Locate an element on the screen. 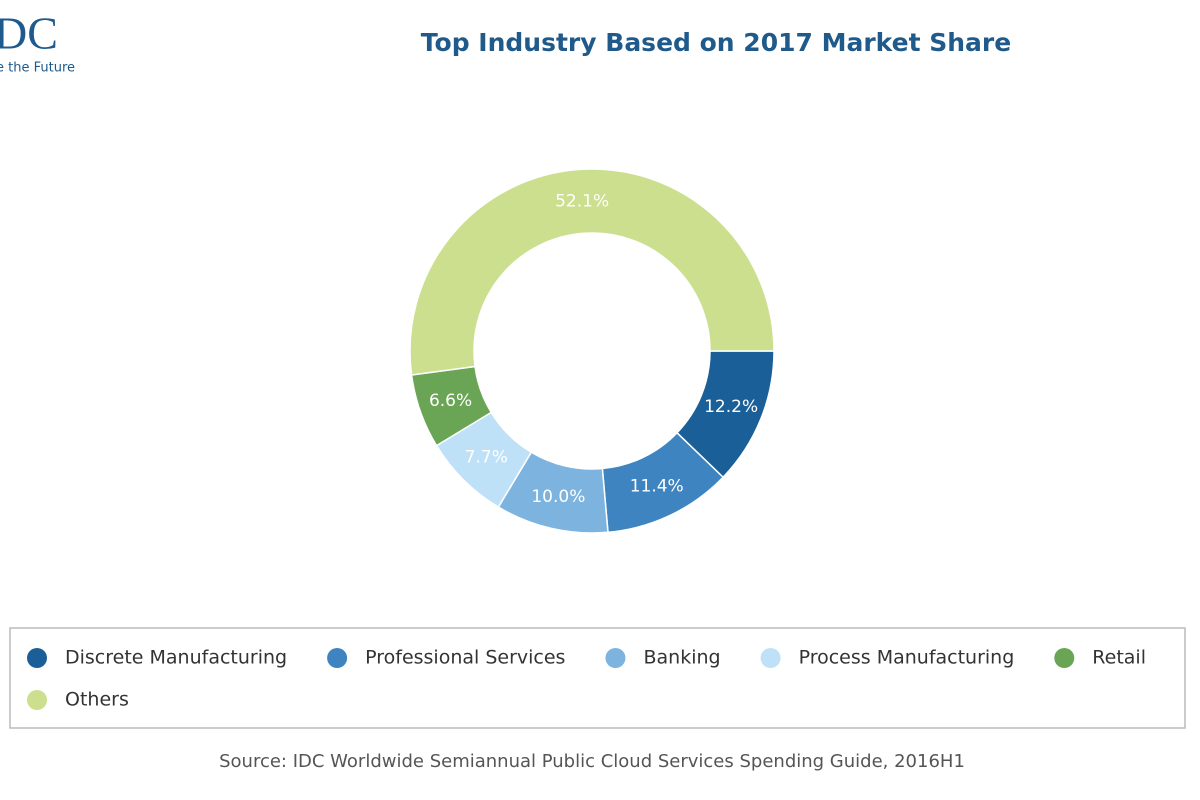 The image size is (1200, 800). legend-label: Banking is located at coordinates (681, 658).